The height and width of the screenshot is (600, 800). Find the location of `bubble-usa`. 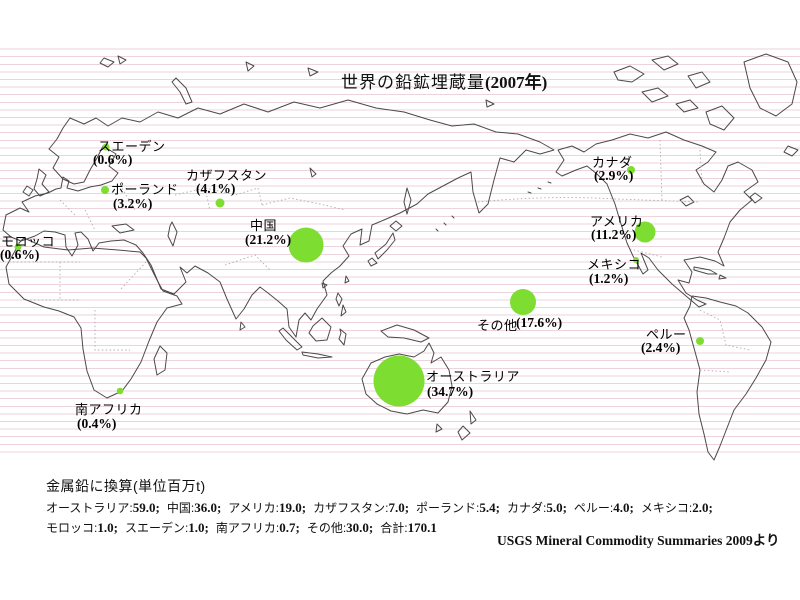

bubble-usa is located at coordinates (645, 232).